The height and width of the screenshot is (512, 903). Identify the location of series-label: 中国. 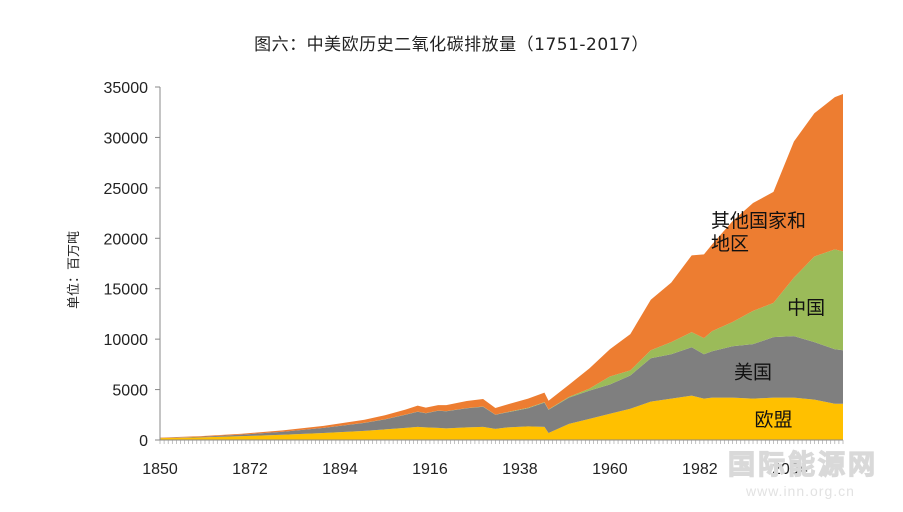
(806, 308).